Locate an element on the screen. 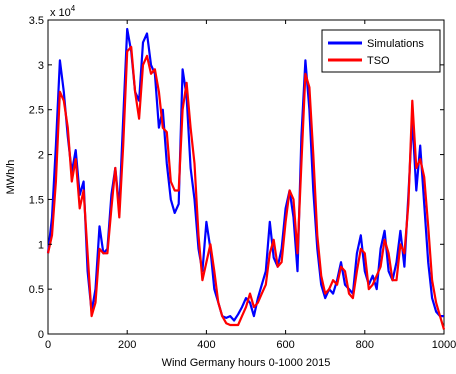 Image resolution: width=456 pixels, height=374 pixels. y-exponent-label: x 104 is located at coordinates (63, 11).